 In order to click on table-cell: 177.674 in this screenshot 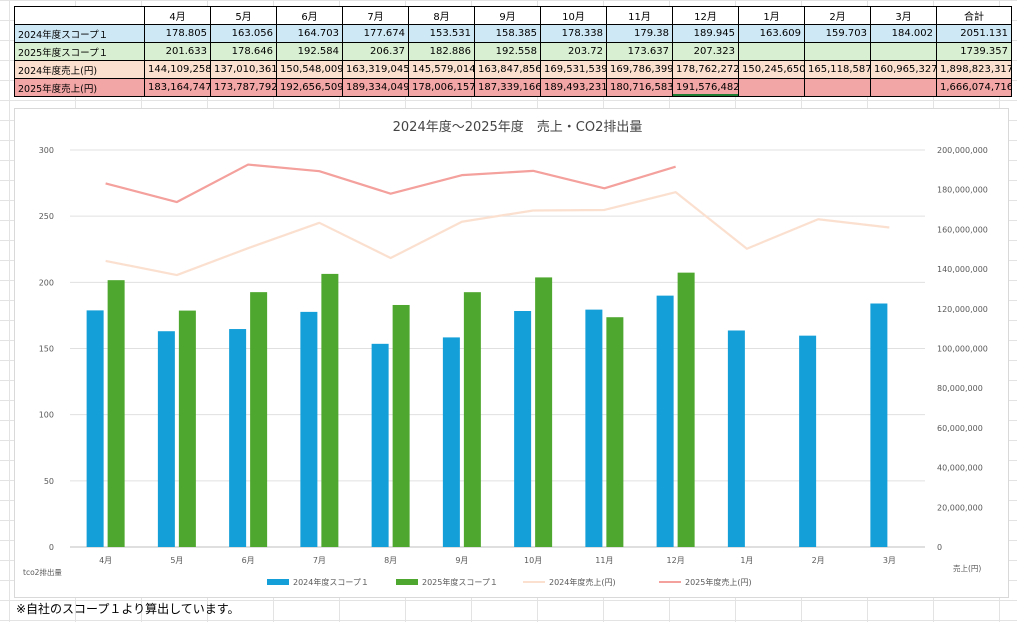, I will do `click(375, 33)`.